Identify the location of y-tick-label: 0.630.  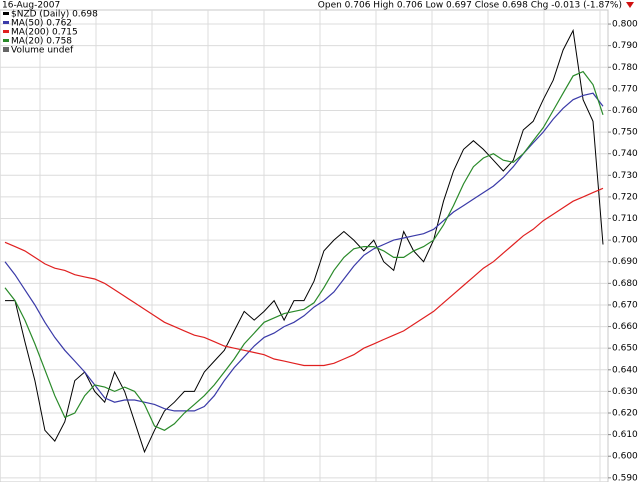
(625, 392).